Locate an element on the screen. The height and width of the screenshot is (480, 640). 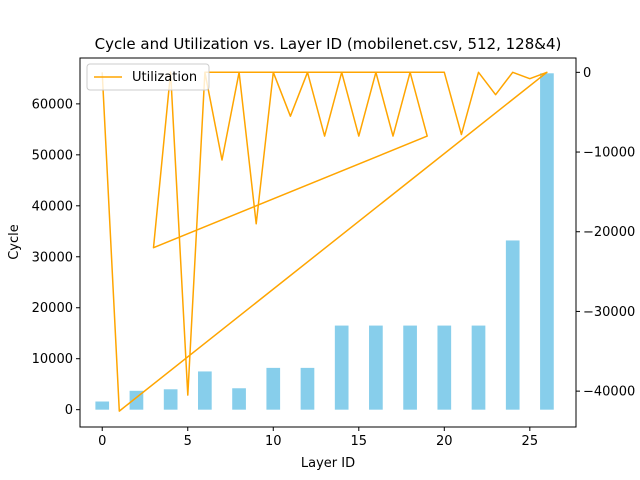
x-axis: 0 5 10 15 20 25 is located at coordinates (318, 438).